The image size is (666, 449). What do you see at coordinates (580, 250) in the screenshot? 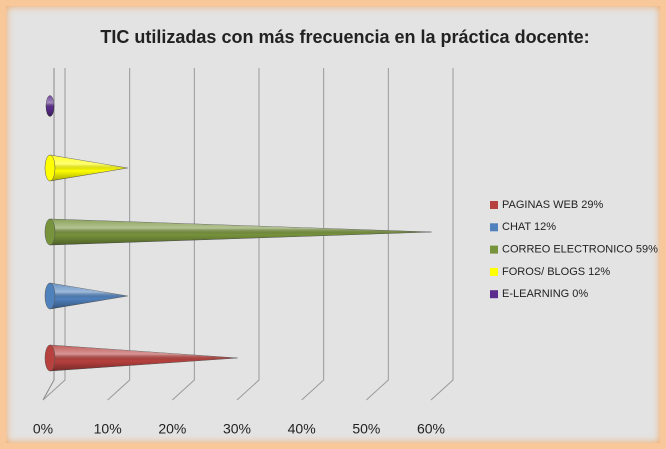
I see `legend-label: CORREO ELECTRONICO 59%` at bounding box center [580, 250].